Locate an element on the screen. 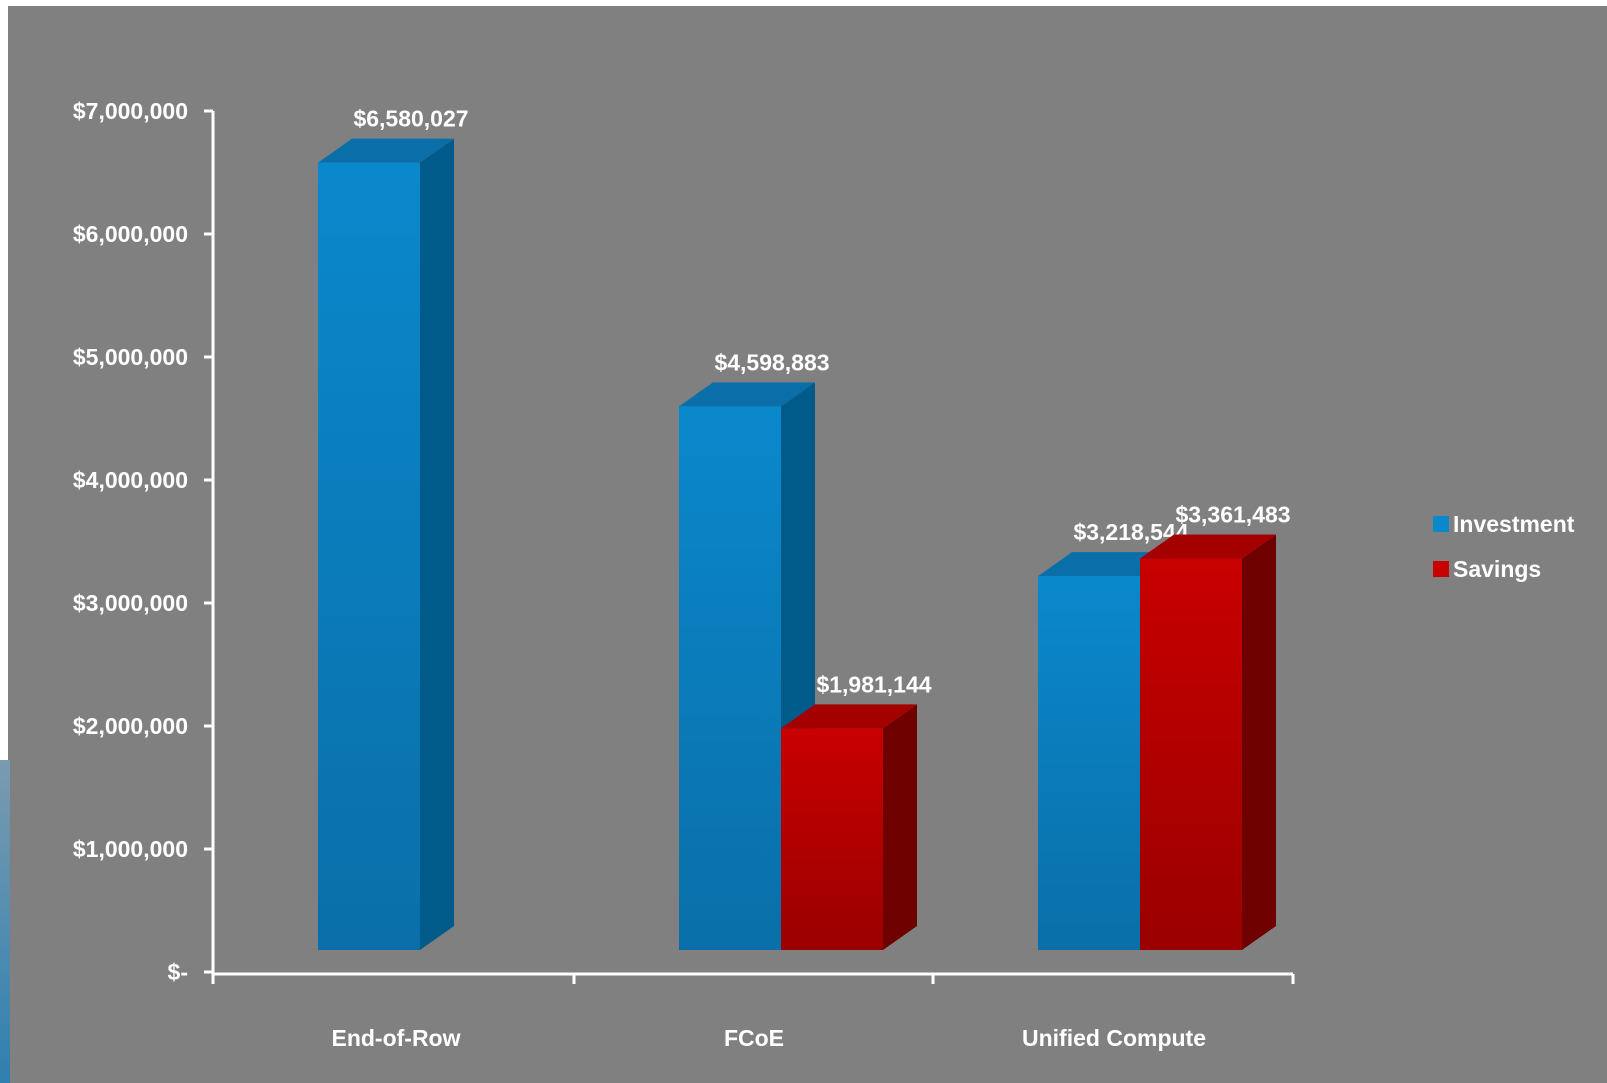 Image resolution: width=1607 pixels, height=1083 pixels. y-tick-label: $6,000,000 is located at coordinates (130, 234).